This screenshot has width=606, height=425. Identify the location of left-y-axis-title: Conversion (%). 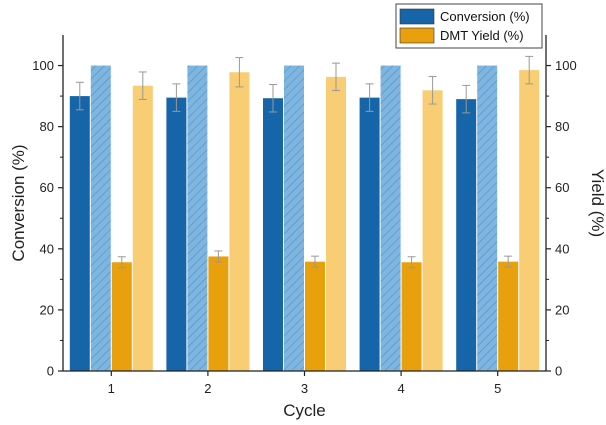
(18, 202).